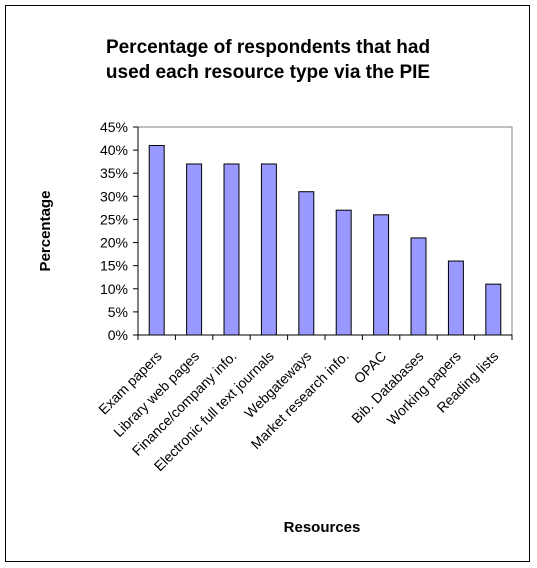  What do you see at coordinates (114, 289) in the screenshot?
I see `y-tick-label: 10%` at bounding box center [114, 289].